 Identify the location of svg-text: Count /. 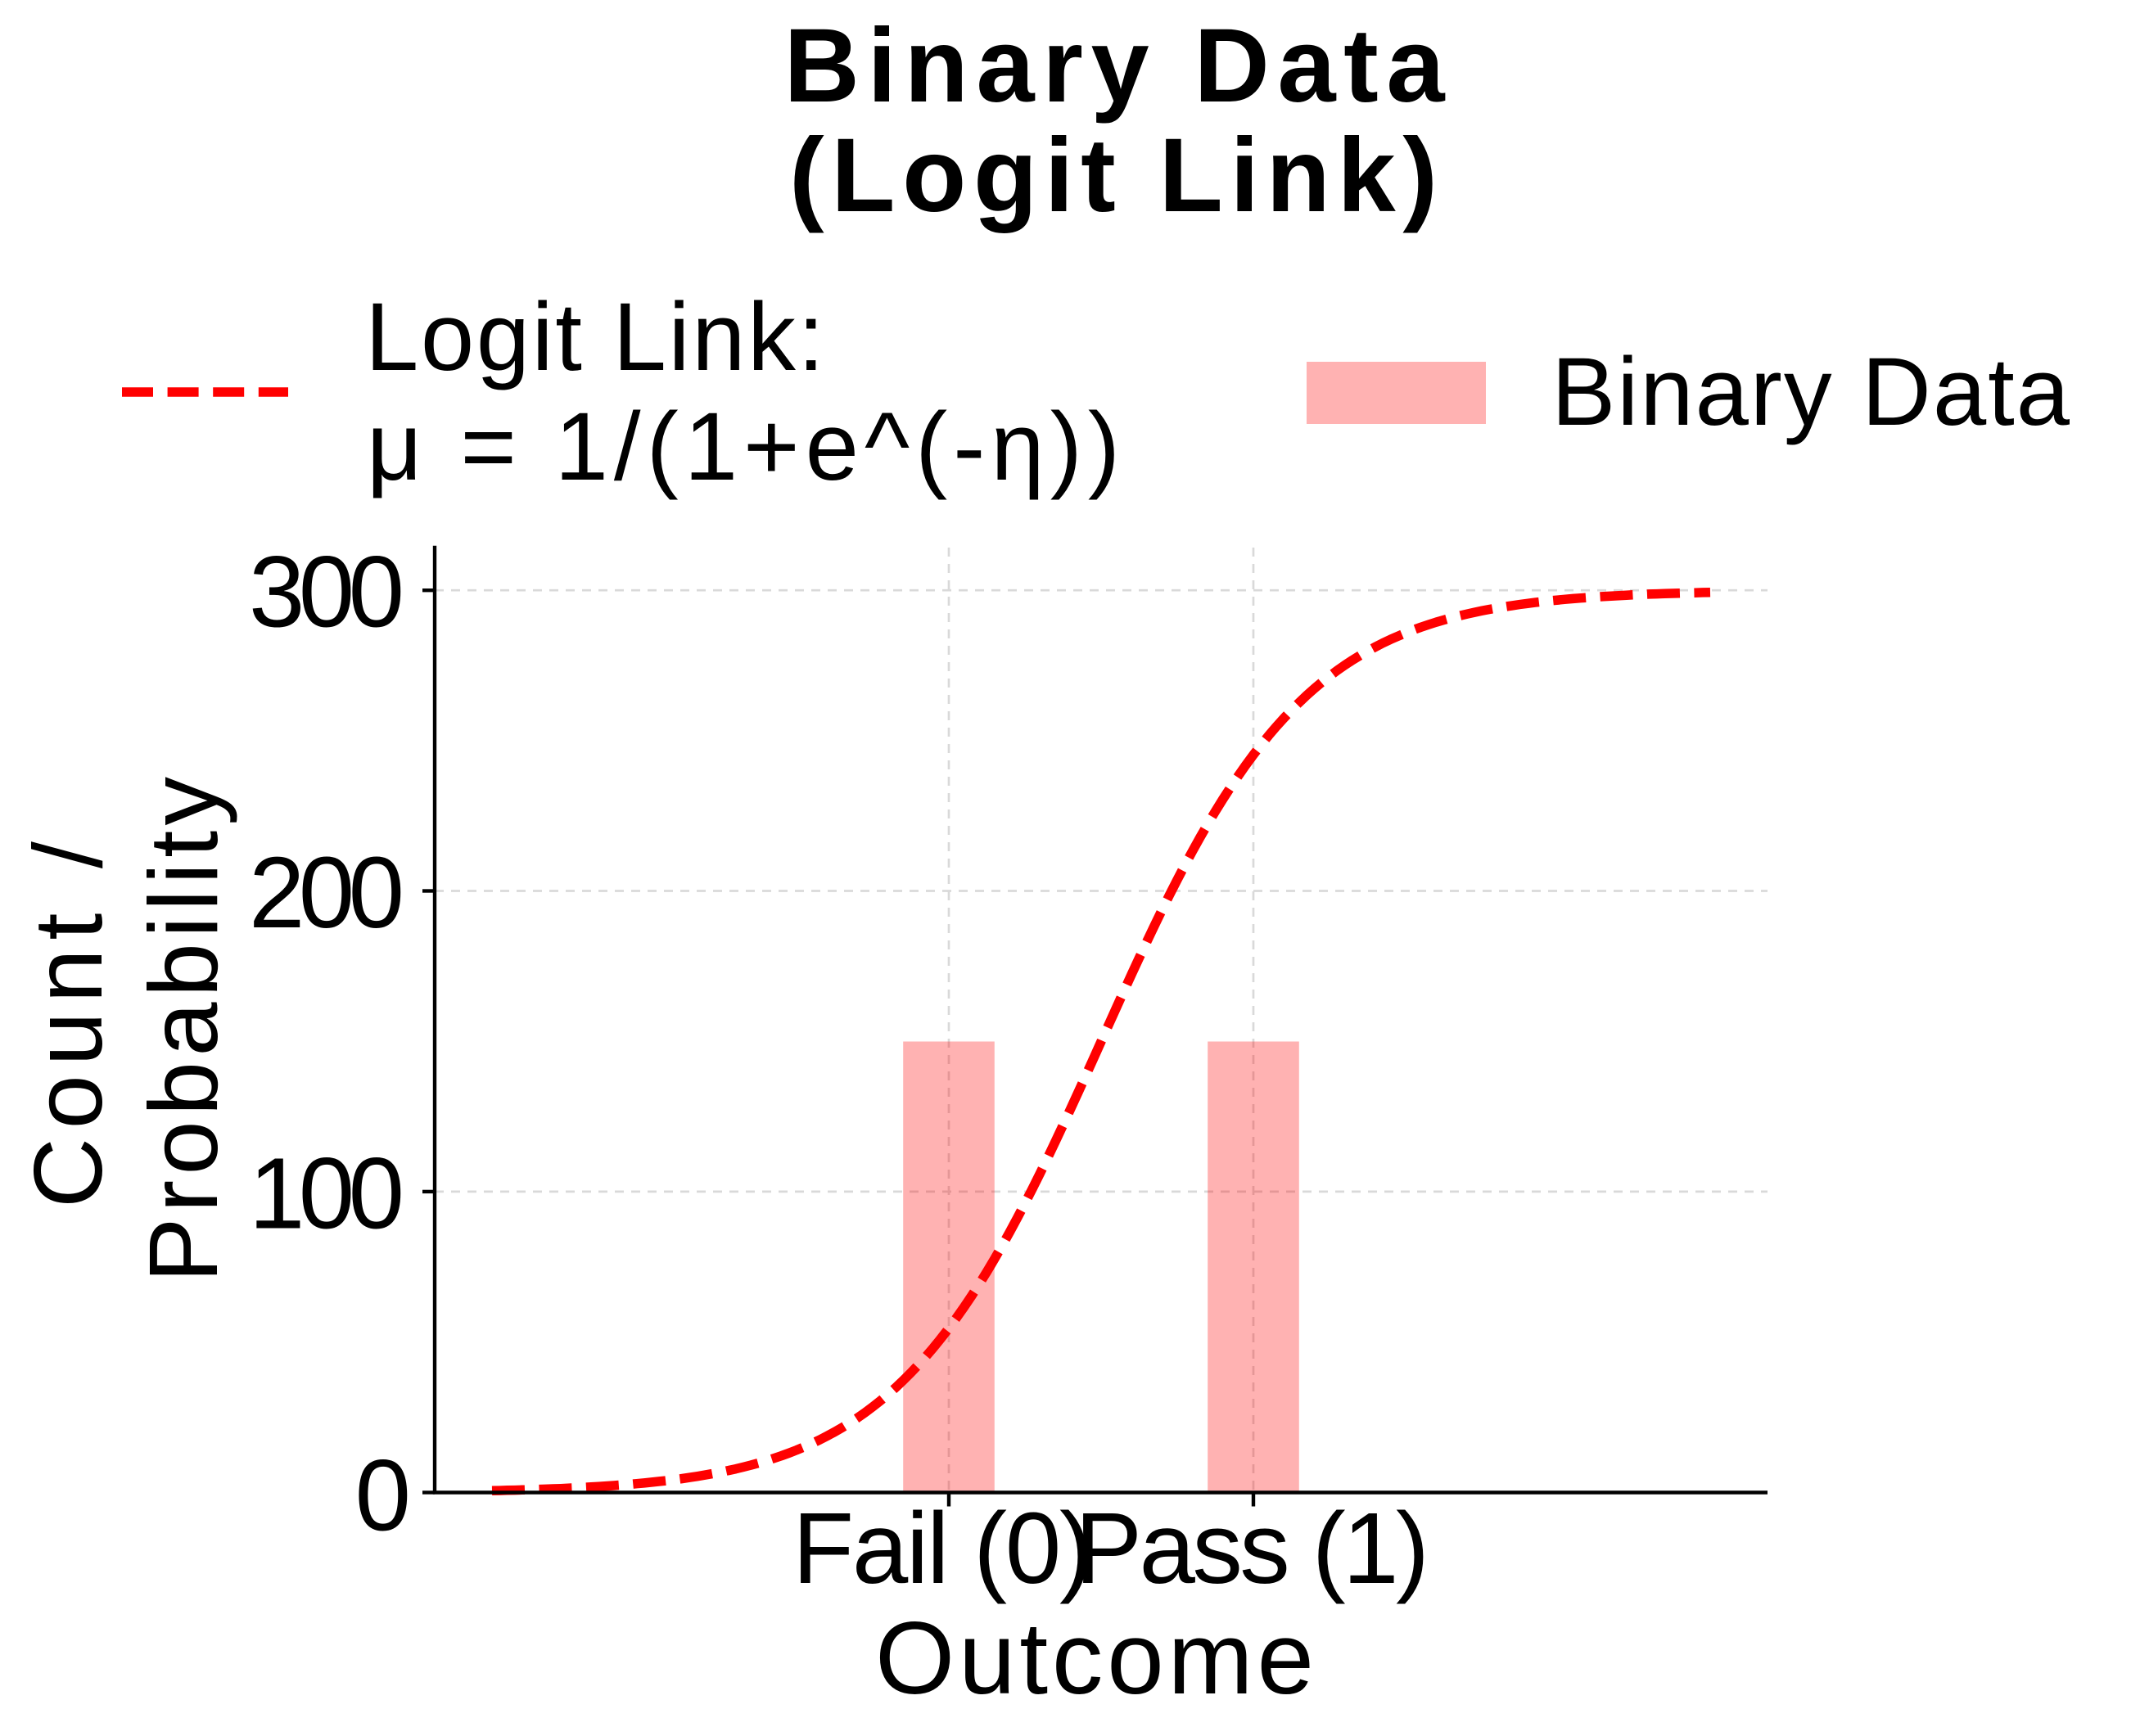
(68, 1024).